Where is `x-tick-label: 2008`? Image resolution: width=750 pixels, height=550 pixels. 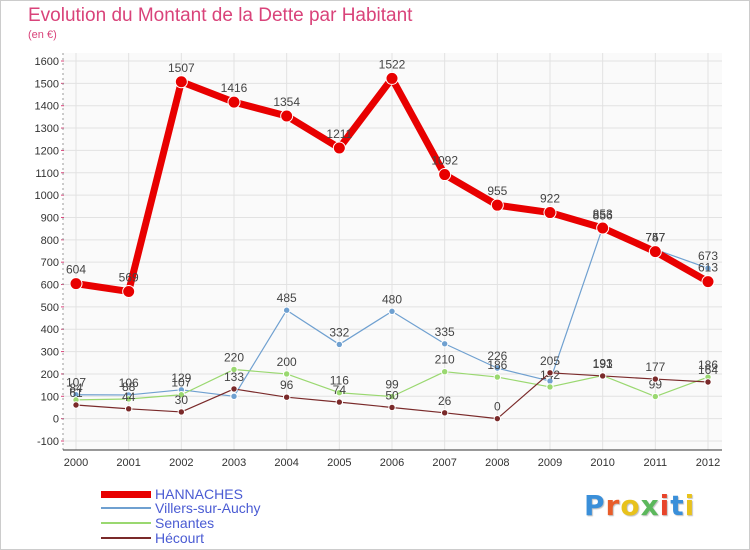
x-tick-label: 2008 is located at coordinates (497, 463).